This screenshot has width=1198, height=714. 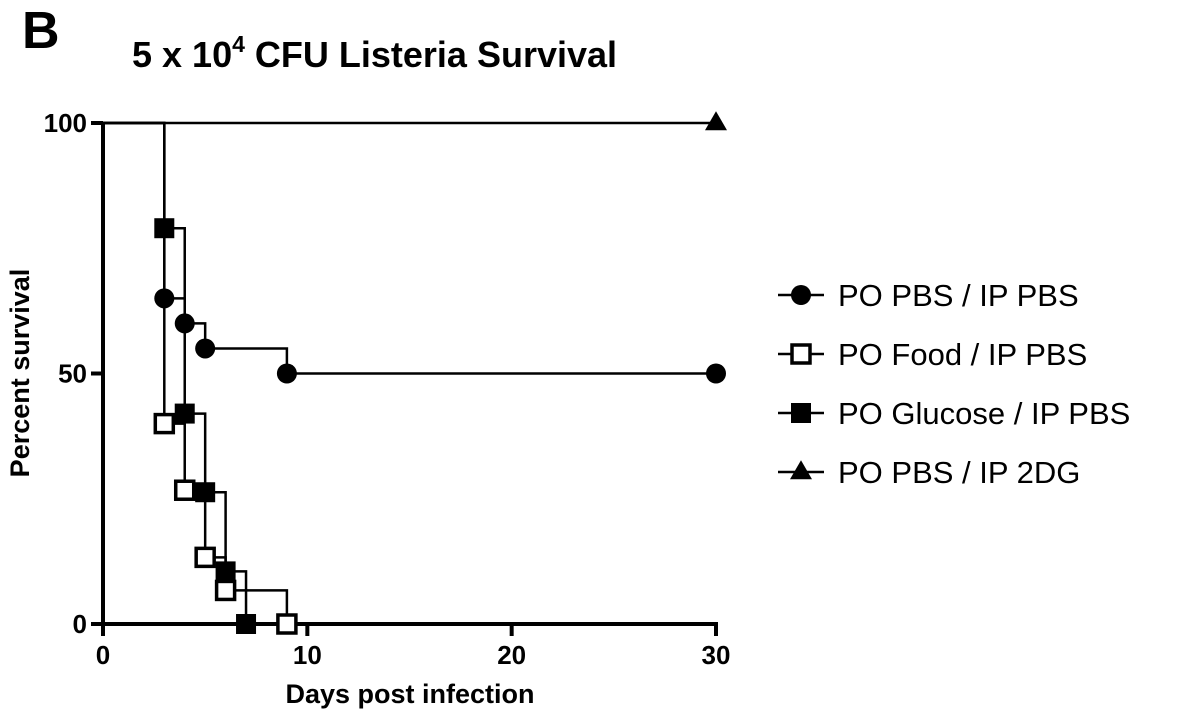 I want to click on chart-title-main: 5 x 10, so click(x=182, y=54).